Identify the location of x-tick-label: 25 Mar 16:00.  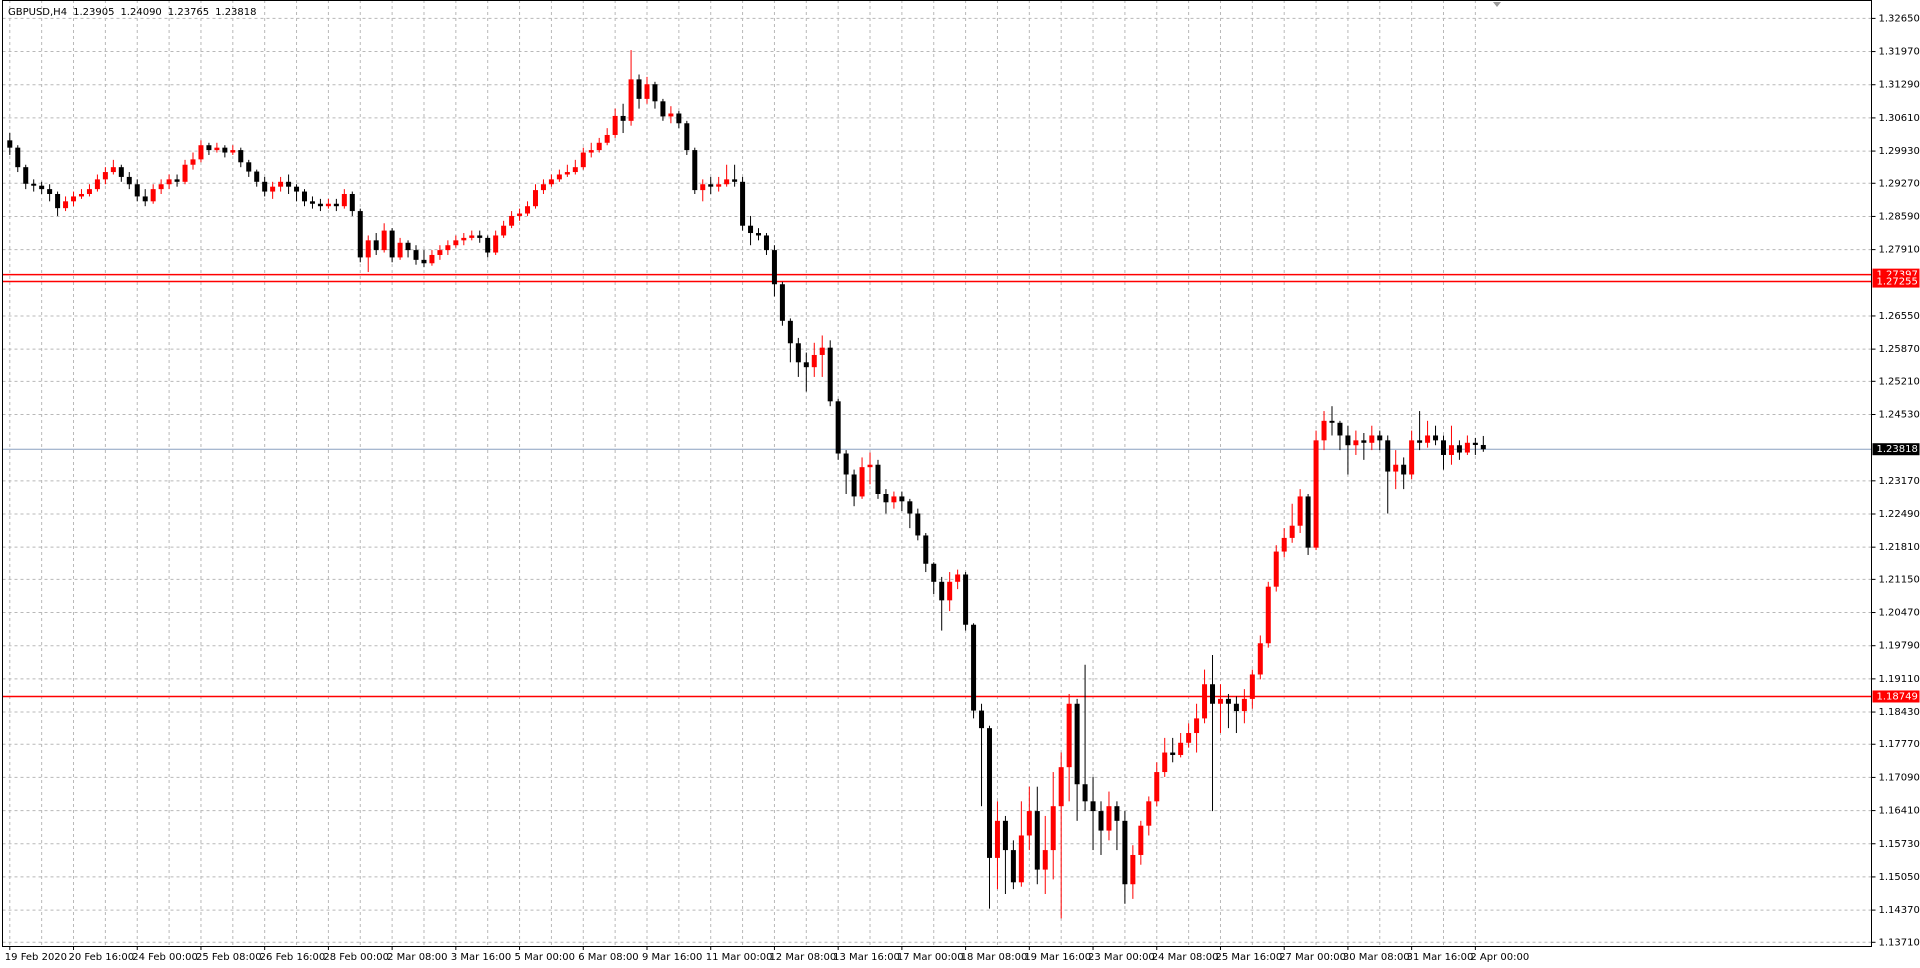
(1248, 957).